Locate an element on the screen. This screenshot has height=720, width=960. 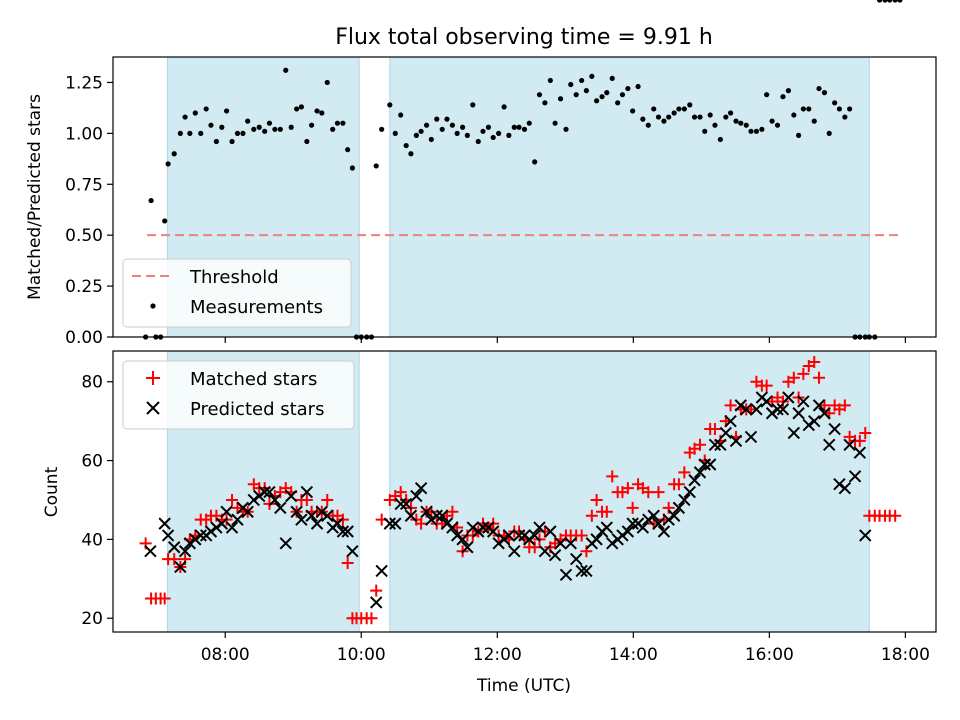
bottom-y-tick-label: 40 is located at coordinates (92, 540).